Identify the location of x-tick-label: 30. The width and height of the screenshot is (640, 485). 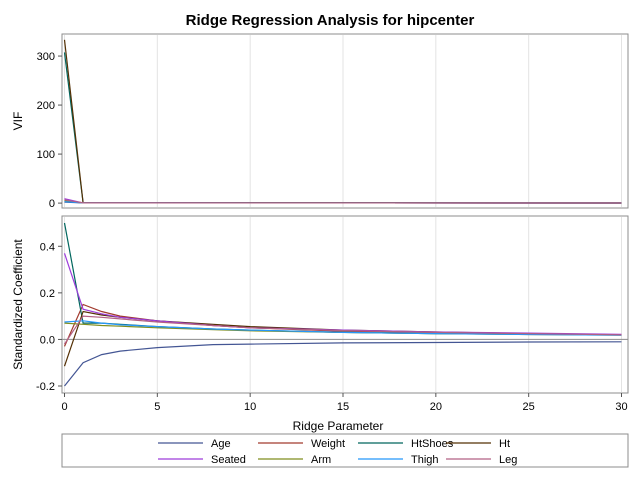
(621, 407).